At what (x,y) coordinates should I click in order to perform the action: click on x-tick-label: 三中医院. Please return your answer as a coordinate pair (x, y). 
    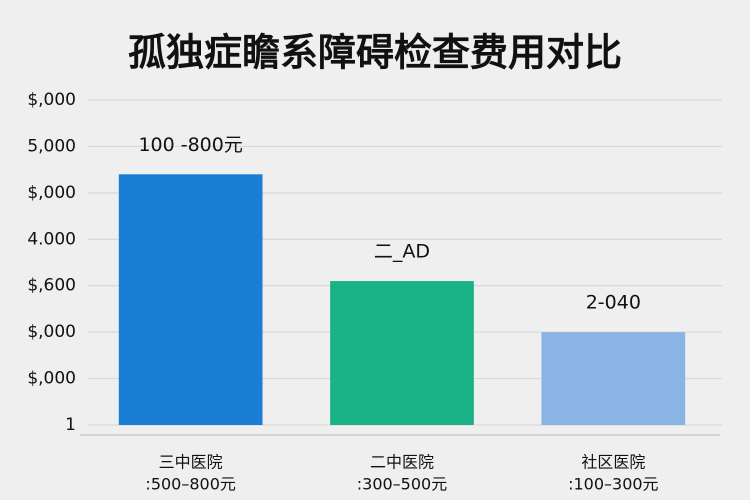
    Looking at the image, I should click on (191, 462).